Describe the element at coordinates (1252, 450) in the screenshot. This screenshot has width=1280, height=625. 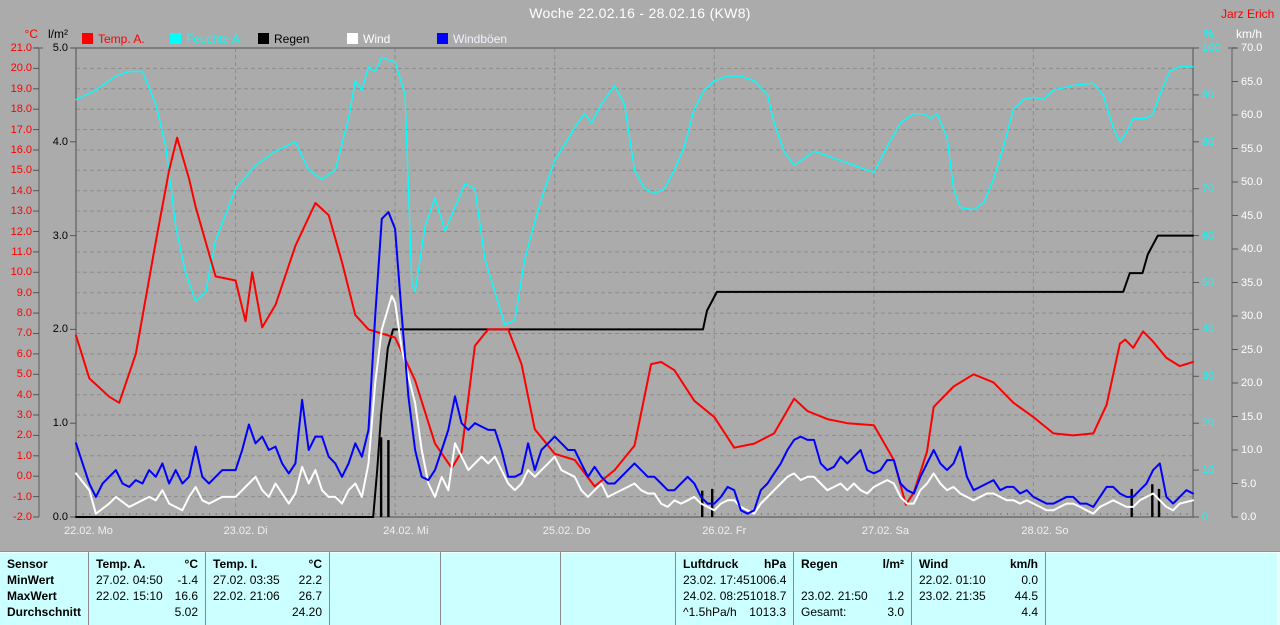
I see `wind-tick-label: 10.0` at that location.